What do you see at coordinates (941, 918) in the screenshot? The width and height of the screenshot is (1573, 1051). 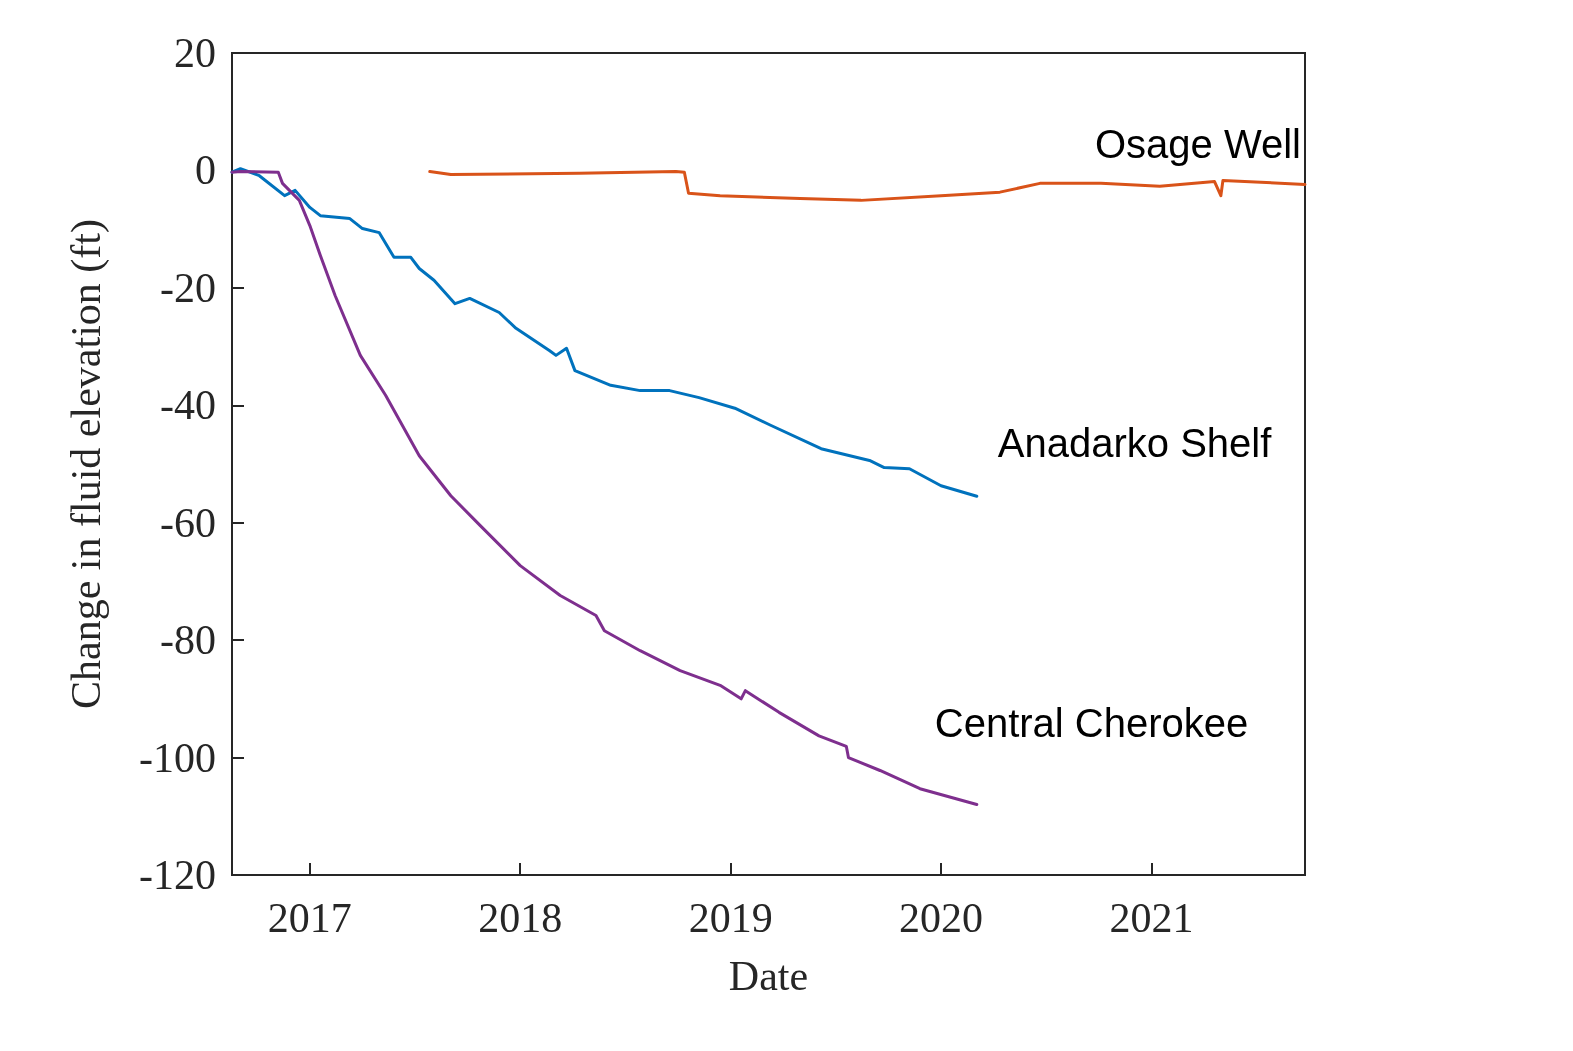 I see `x-tick-label: 2020` at bounding box center [941, 918].